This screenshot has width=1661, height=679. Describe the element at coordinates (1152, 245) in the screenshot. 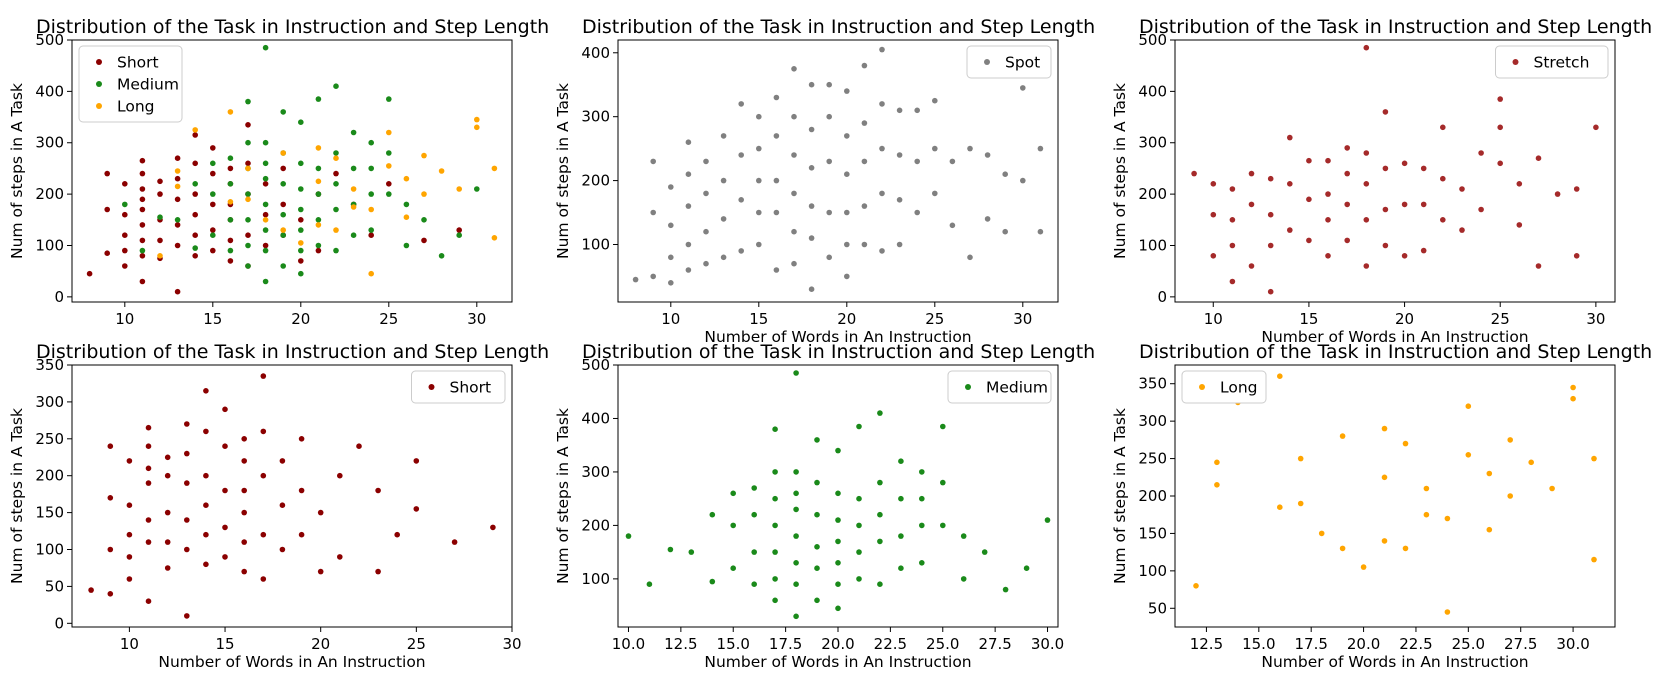

I see `y-tick-label: 100` at that location.